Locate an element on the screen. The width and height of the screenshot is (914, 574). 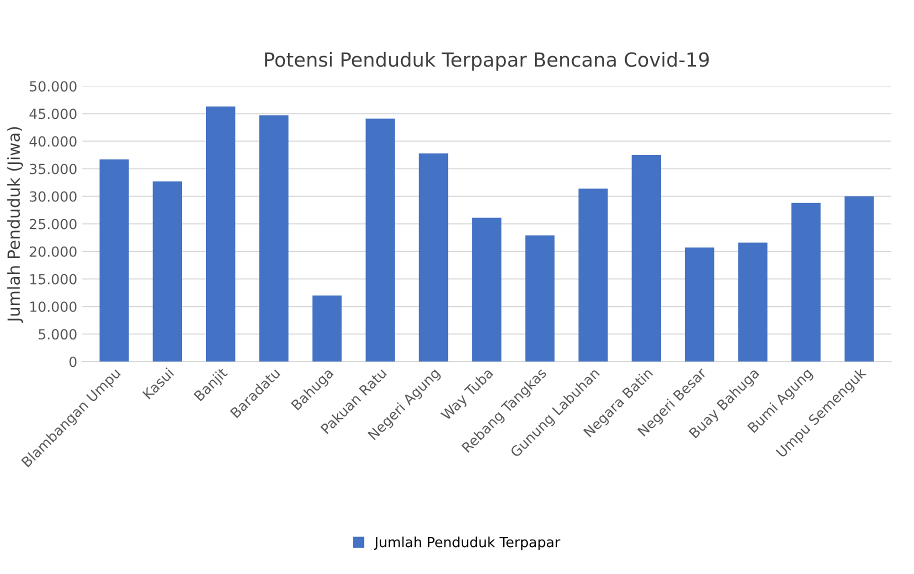
y-tick-label: 30.000 is located at coordinates (53, 196).